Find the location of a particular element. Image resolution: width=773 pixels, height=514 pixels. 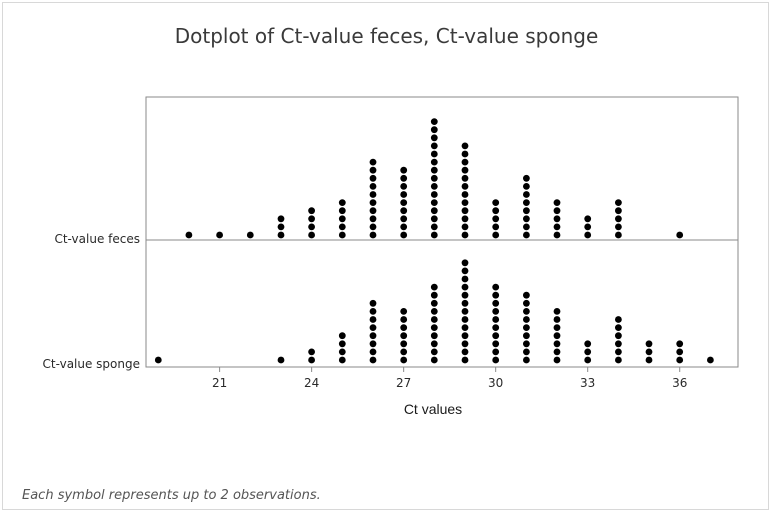

x-tick-label: 27 is located at coordinates (403, 383).